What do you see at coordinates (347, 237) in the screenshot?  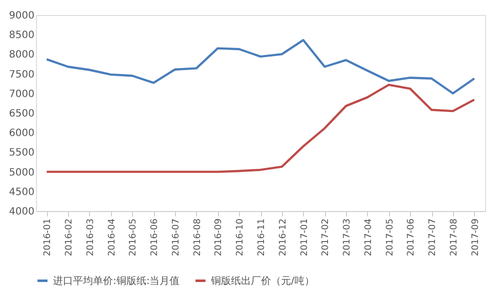 I see `x-tick-label: 2017-03` at bounding box center [347, 237].